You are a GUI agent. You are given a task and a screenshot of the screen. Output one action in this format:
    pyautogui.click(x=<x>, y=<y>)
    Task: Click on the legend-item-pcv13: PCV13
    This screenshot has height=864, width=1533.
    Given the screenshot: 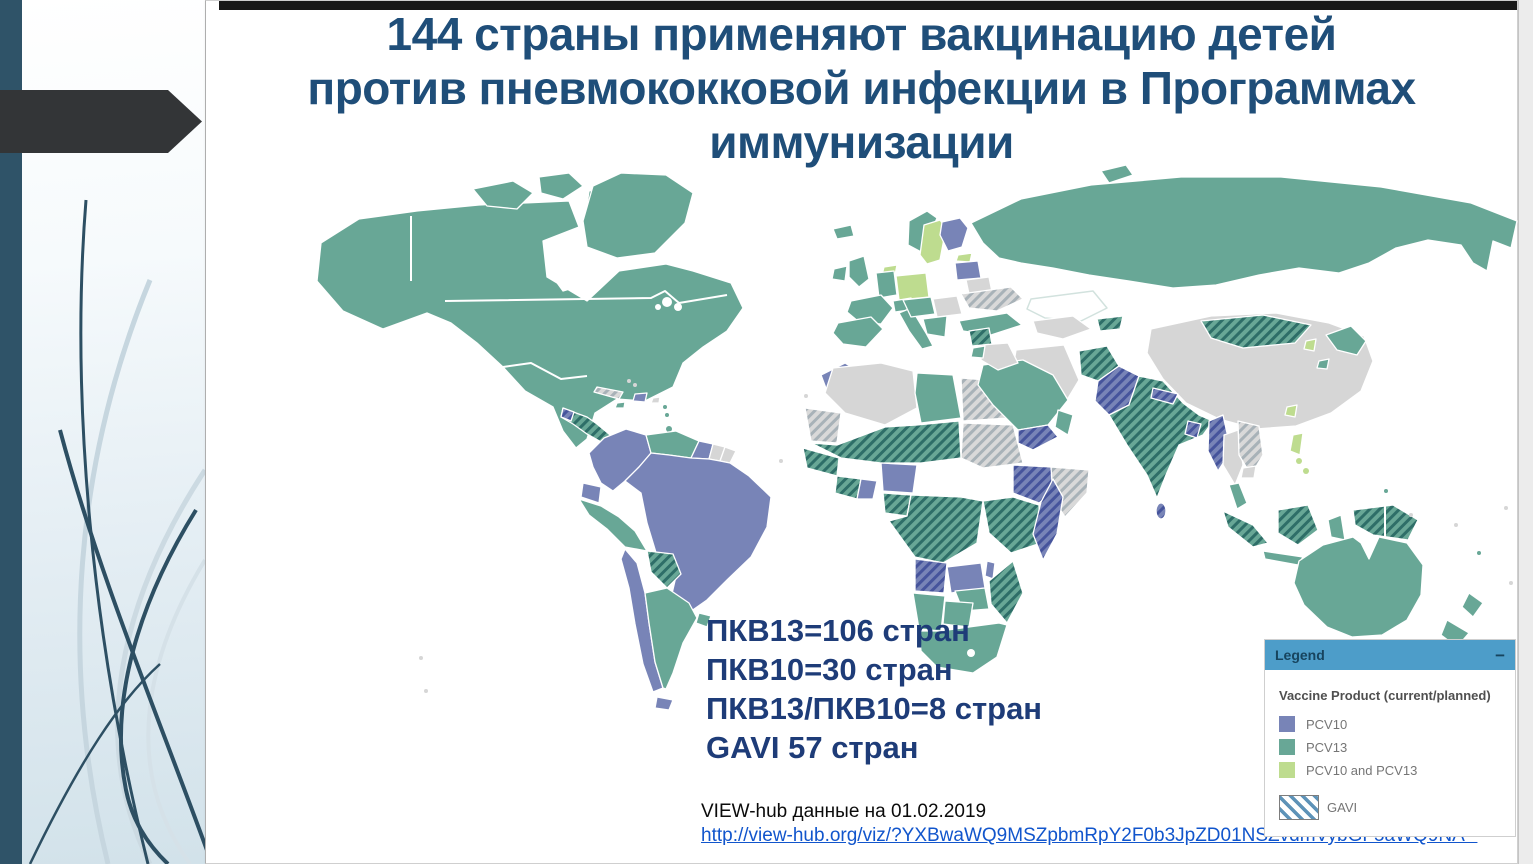 What is the action you would take?
    pyautogui.click(x=1390, y=747)
    